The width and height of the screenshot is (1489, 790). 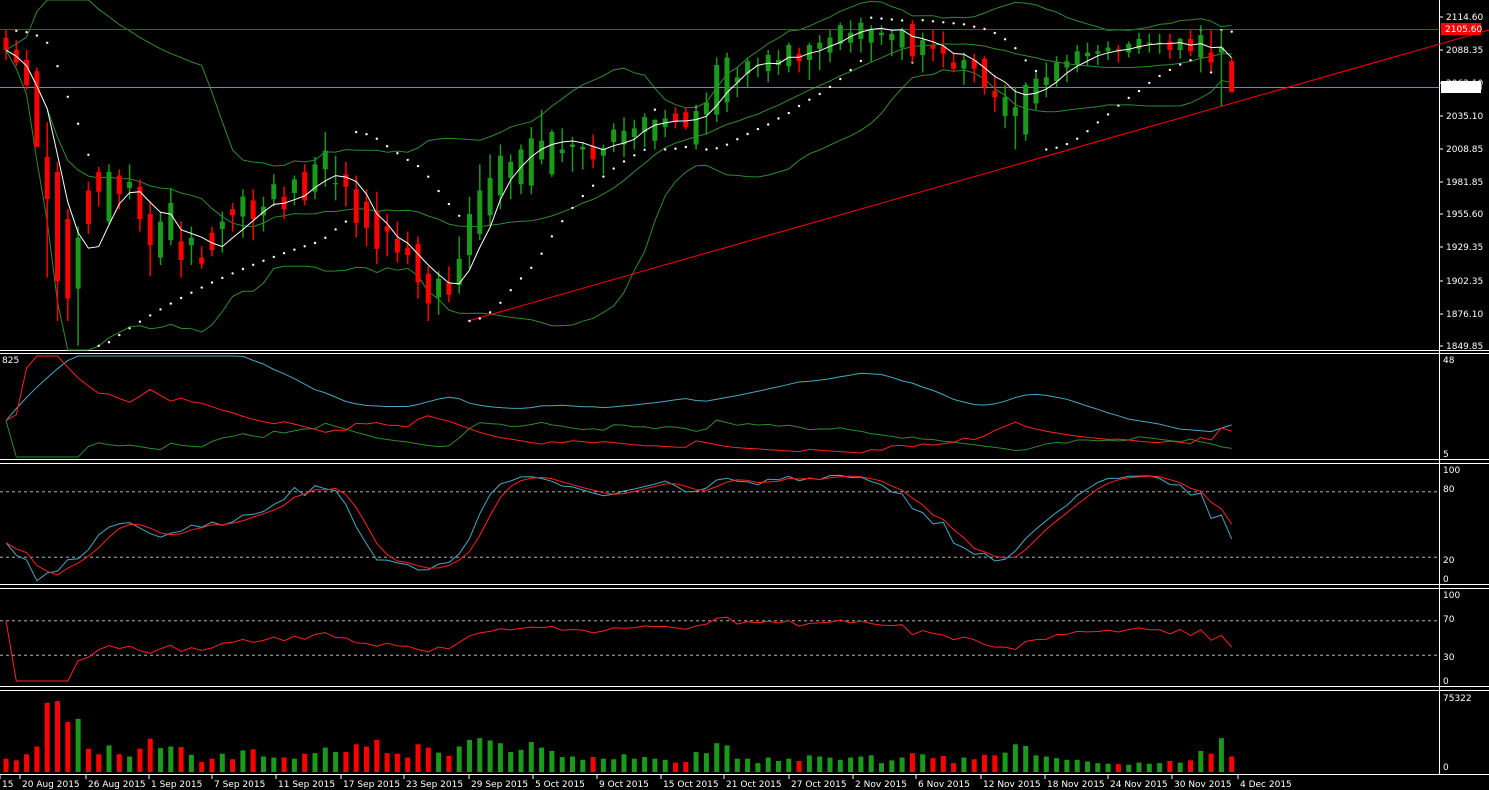 What do you see at coordinates (624, 785) in the screenshot?
I see `date-label: 9 Oct 2015` at bounding box center [624, 785].